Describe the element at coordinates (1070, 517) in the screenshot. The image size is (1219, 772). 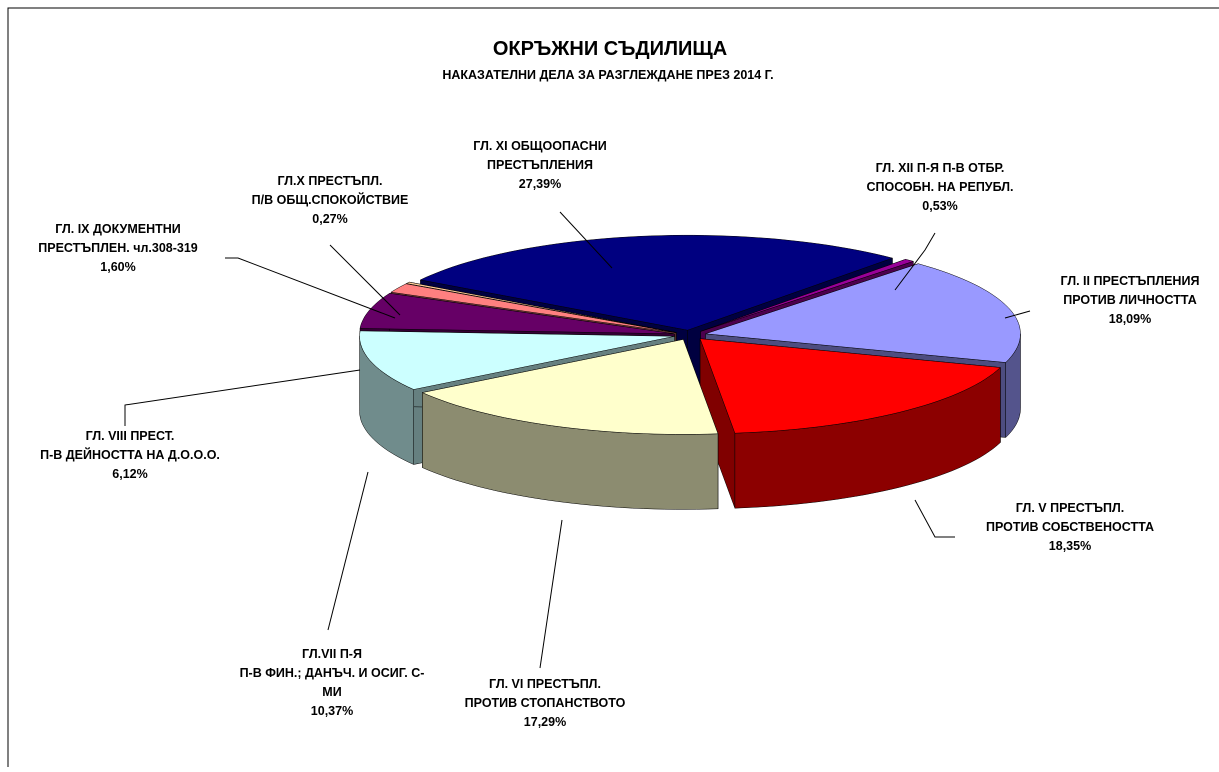
I see `slice-label: ГЛ. V ПРЕСТЪПЛ. ПРОТИВ СОБСТВЕНОСТТА` at that location.